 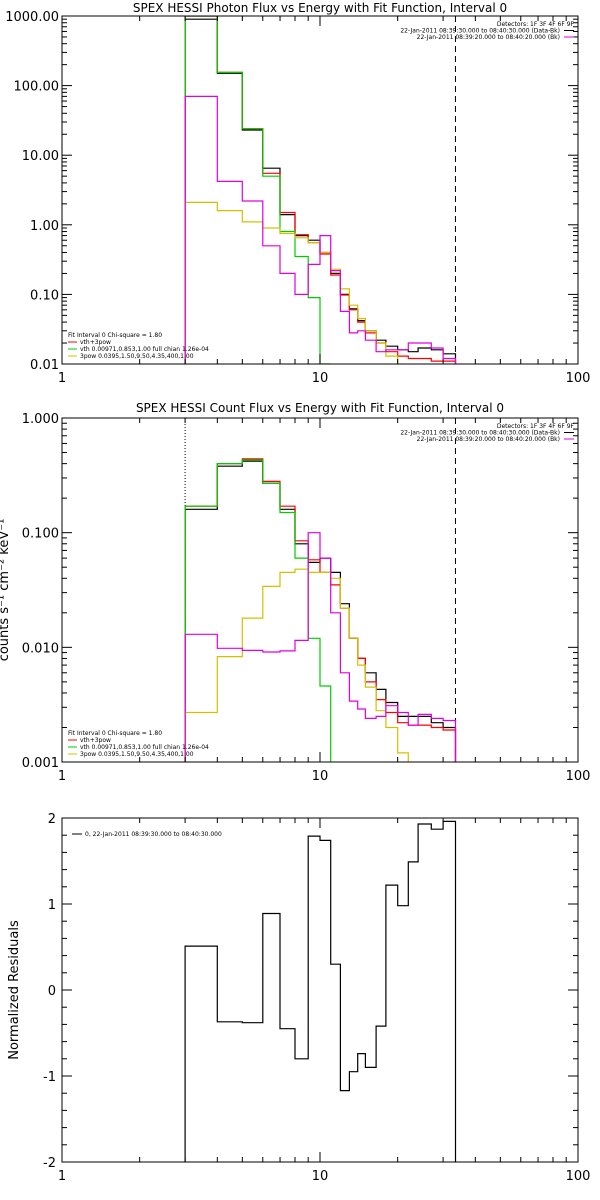 What do you see at coordinates (52, 819) in the screenshot?
I see `y-tick-label: 2` at bounding box center [52, 819].